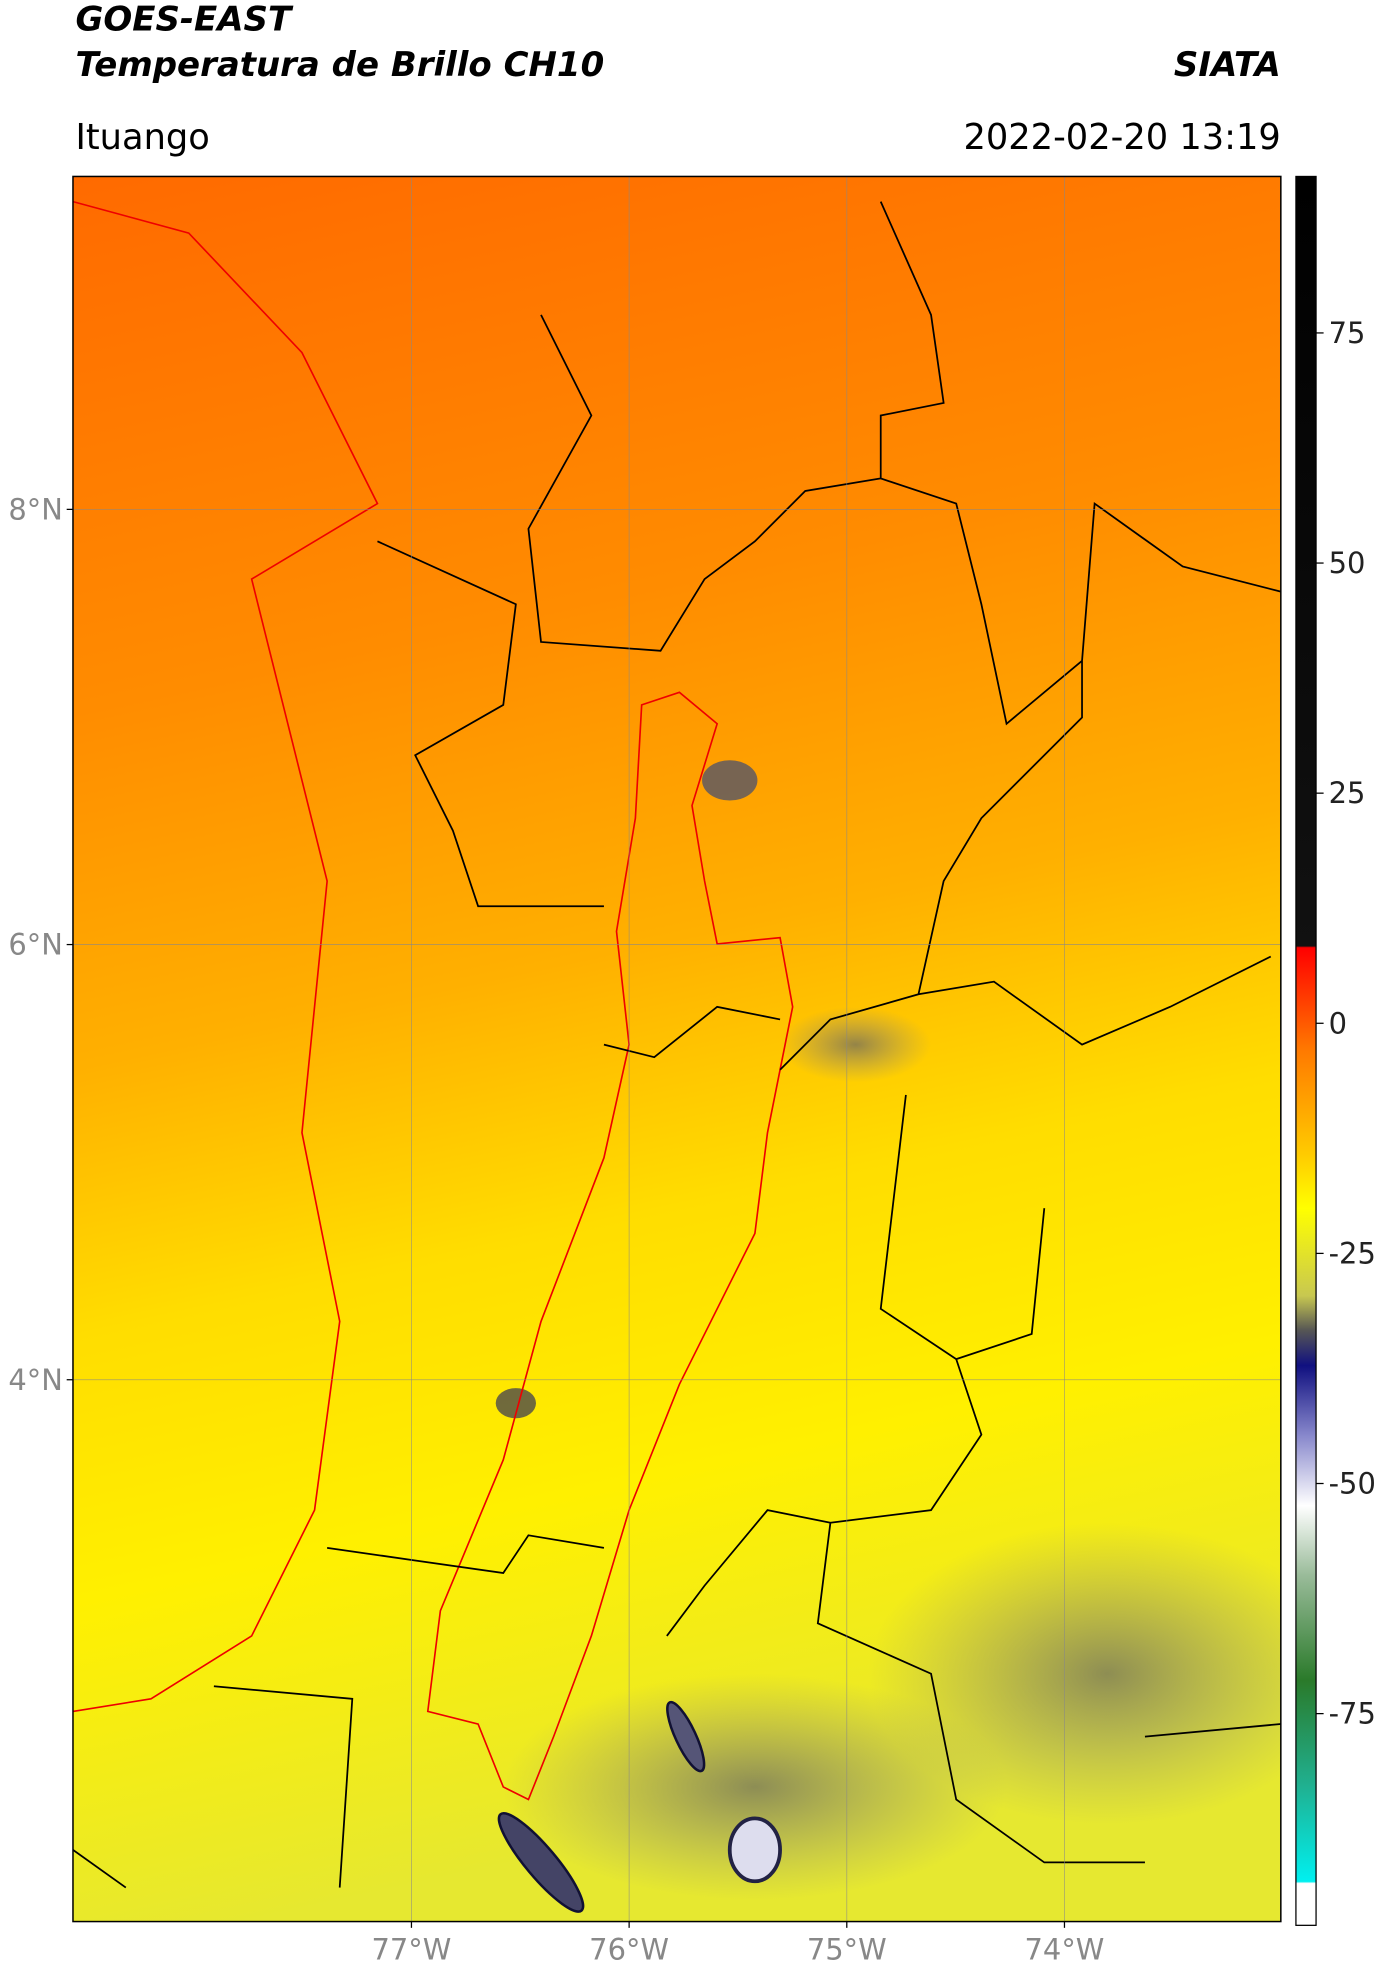 The image size is (1384, 1981). Describe the element at coordinates (142, 137) in the screenshot. I see `location: Ituango` at that location.